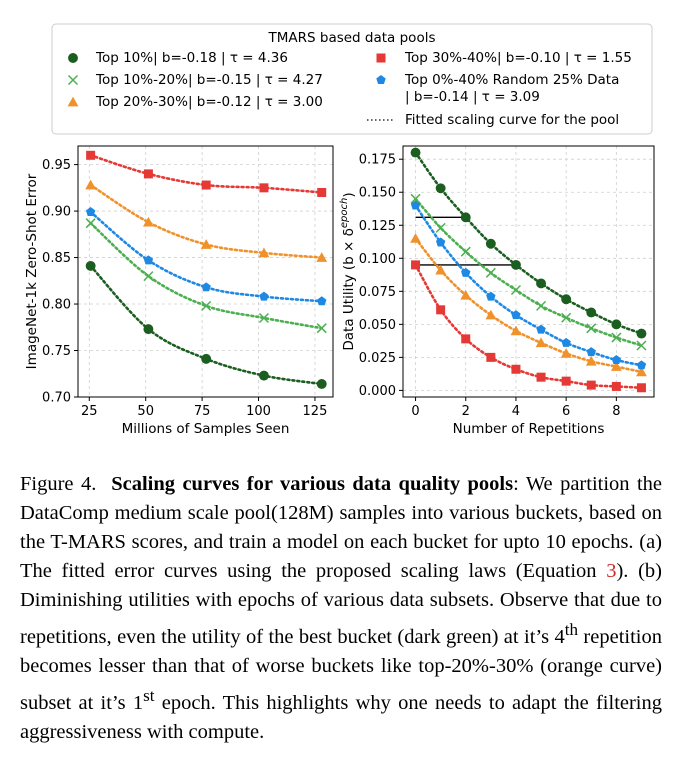 The width and height of the screenshot is (674, 778). I want to click on y-tick-label: 0.000, so click(377, 391).